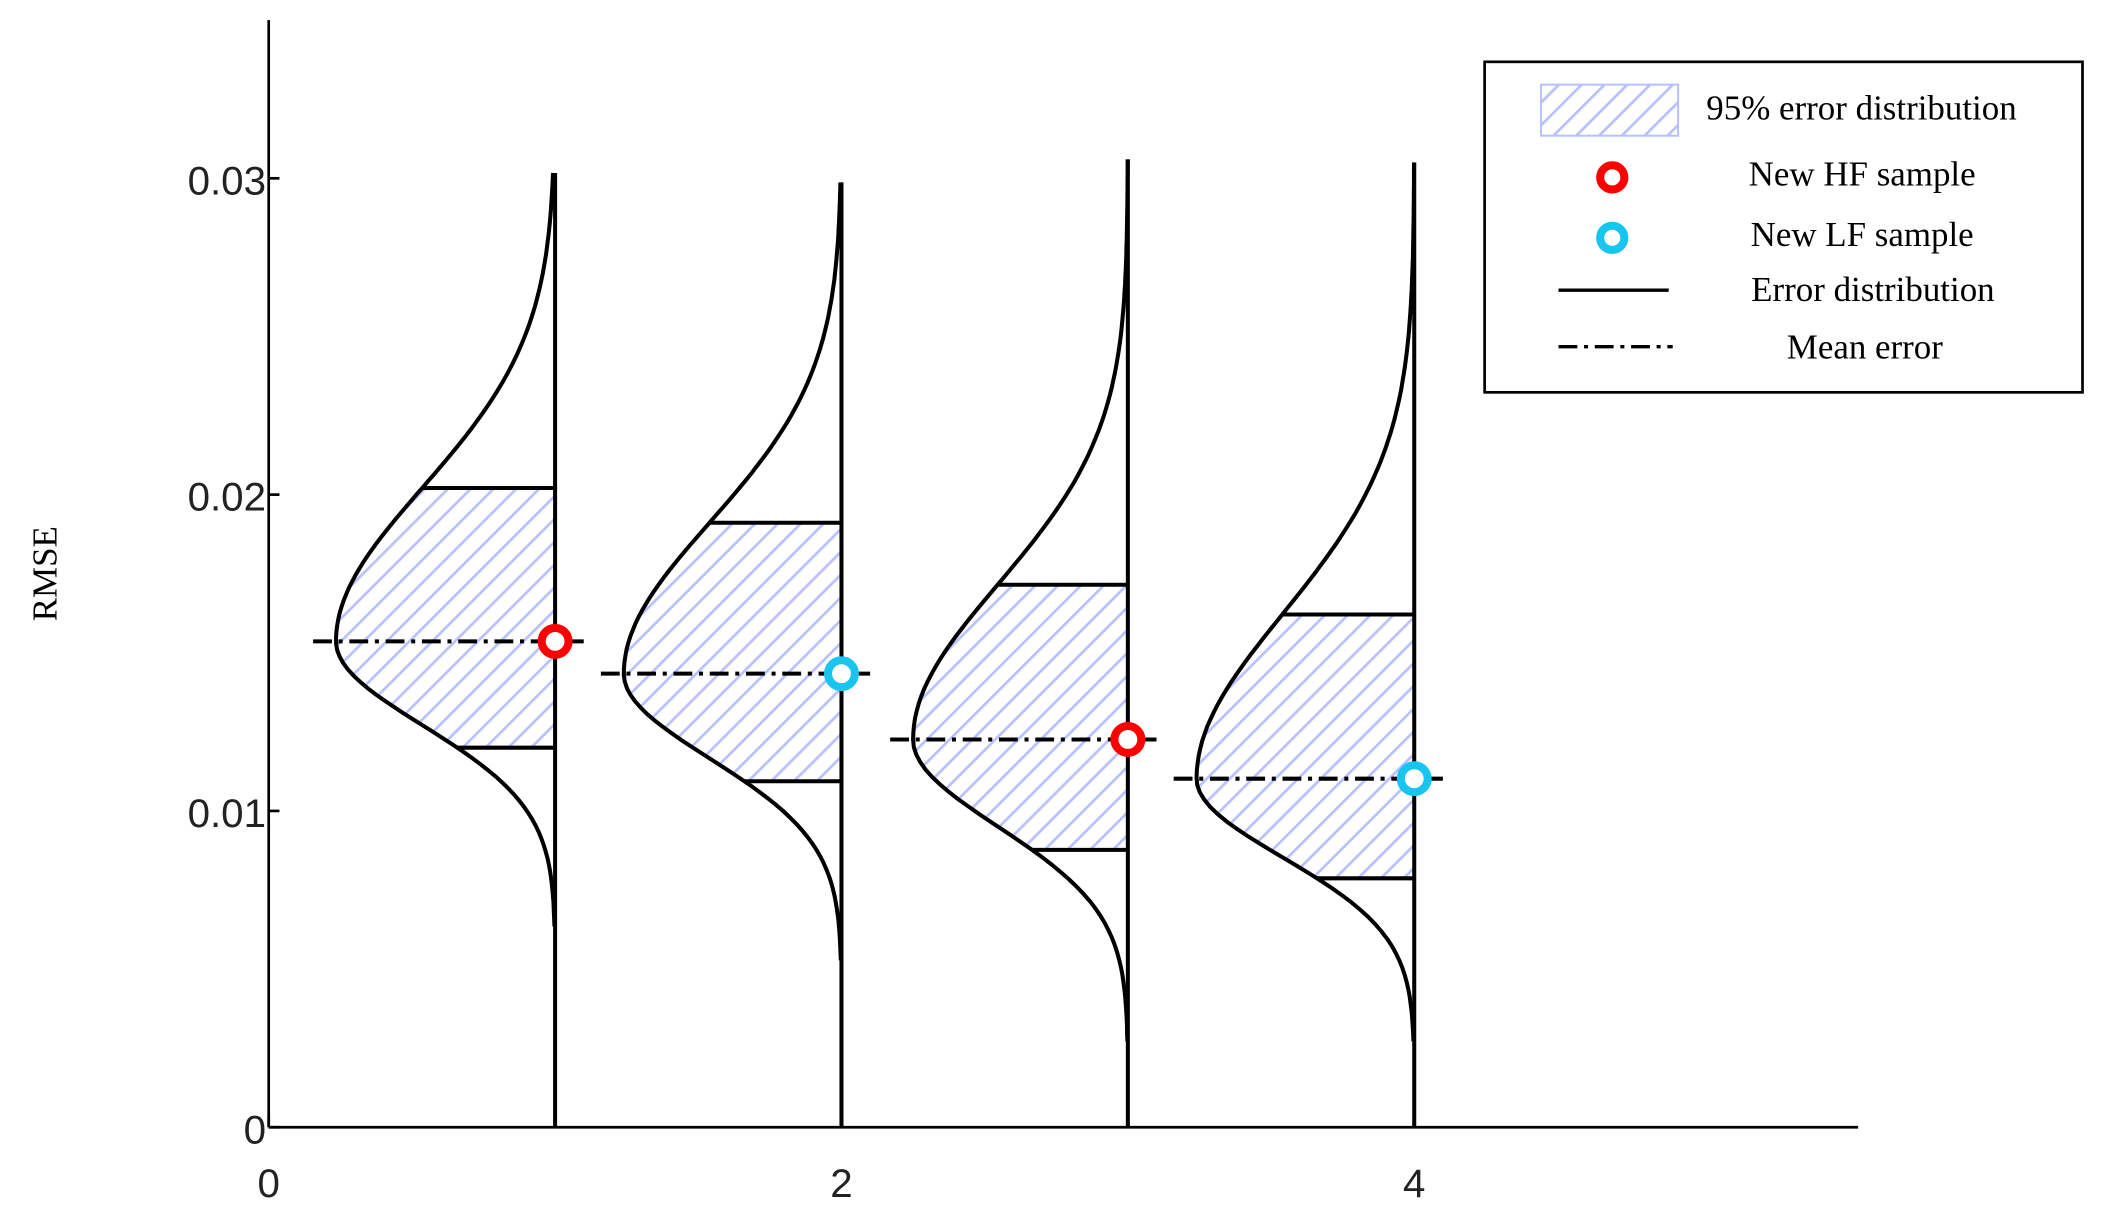 The width and height of the screenshot is (2104, 1215). Describe the element at coordinates (841, 1183) in the screenshot. I see `x-tick-label: 2` at that location.